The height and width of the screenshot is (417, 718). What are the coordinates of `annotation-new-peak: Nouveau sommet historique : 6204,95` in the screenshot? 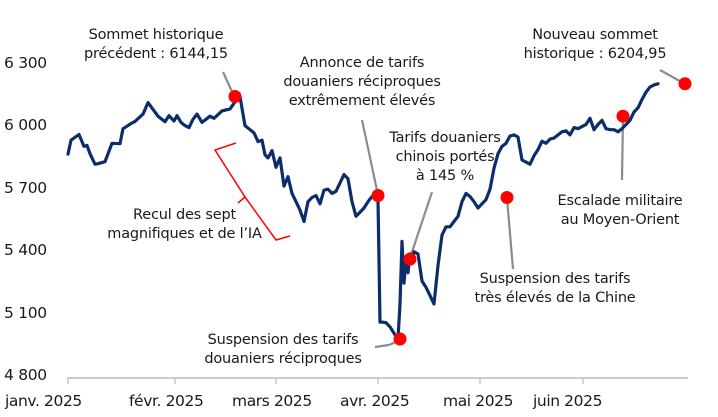 It's located at (595, 44).